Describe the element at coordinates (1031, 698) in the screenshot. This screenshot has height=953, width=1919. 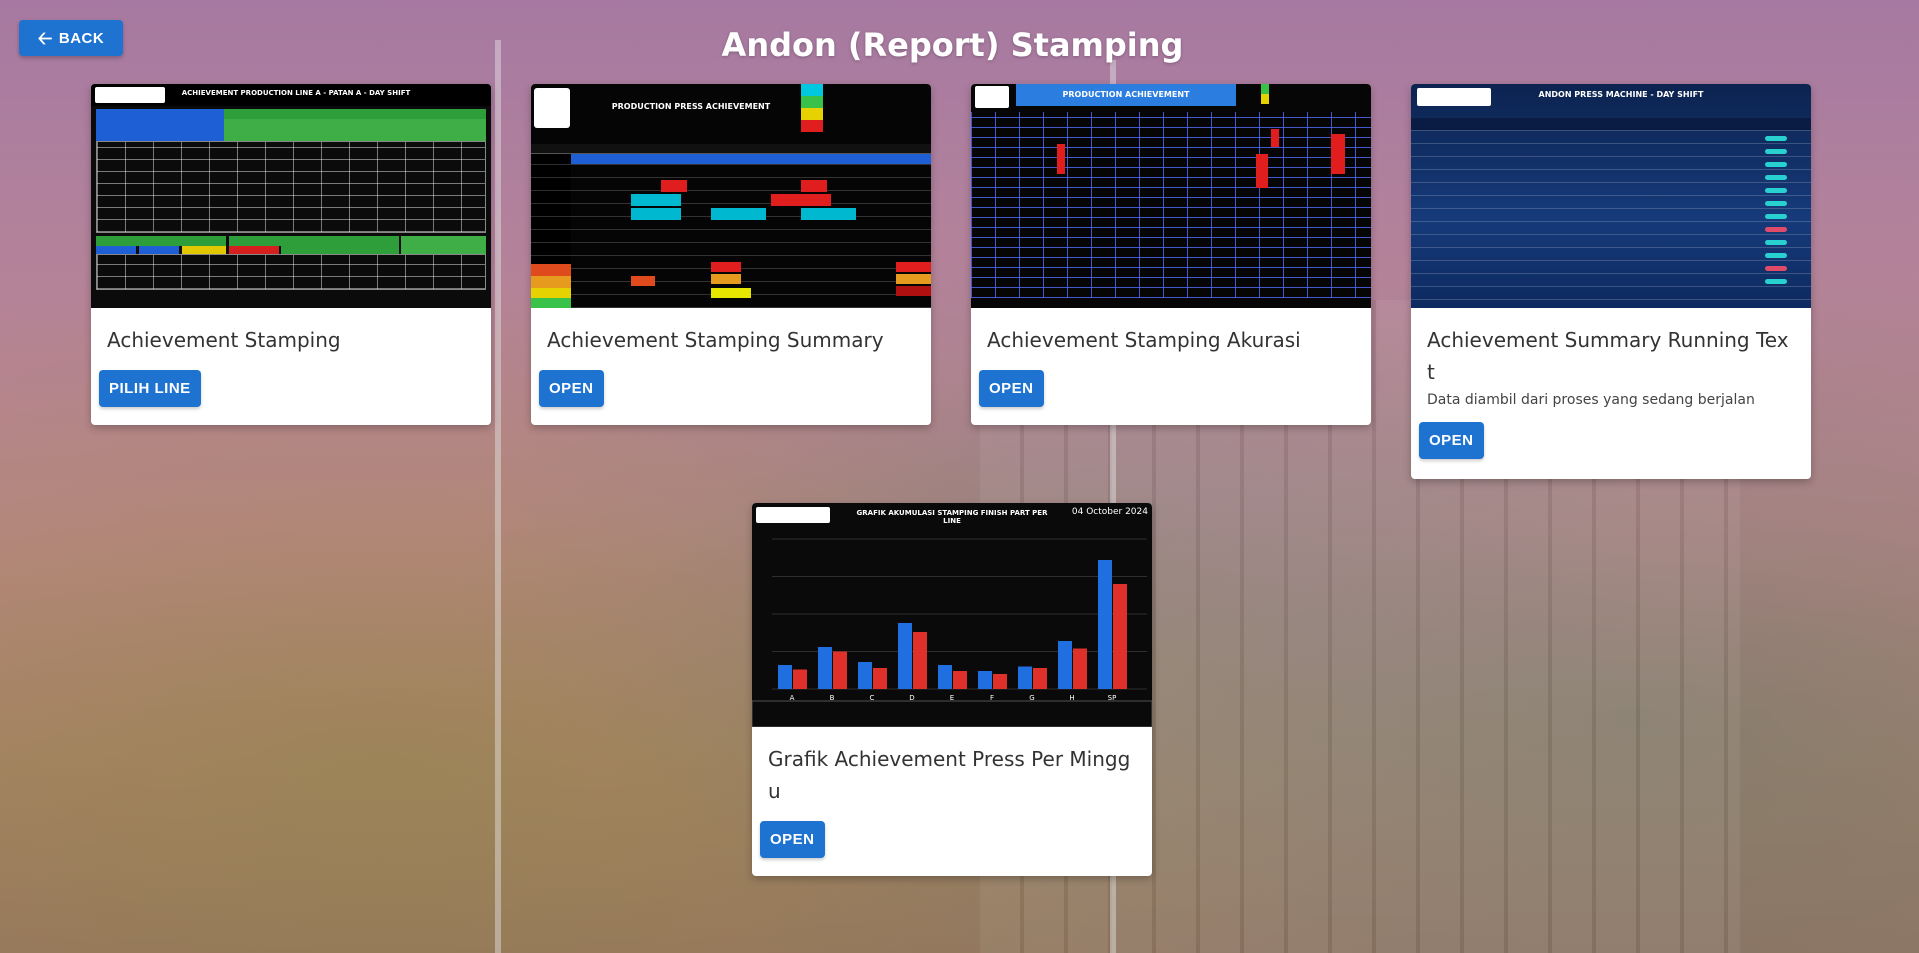
I see `tick-label: G` at that location.